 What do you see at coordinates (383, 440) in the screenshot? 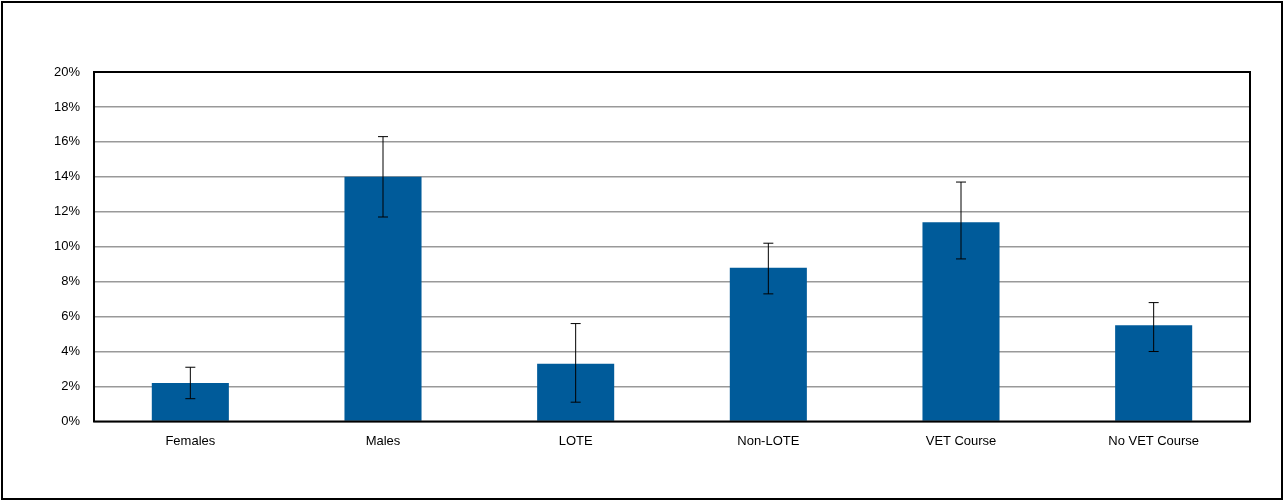
I see `x-tick-label: Males` at bounding box center [383, 440].